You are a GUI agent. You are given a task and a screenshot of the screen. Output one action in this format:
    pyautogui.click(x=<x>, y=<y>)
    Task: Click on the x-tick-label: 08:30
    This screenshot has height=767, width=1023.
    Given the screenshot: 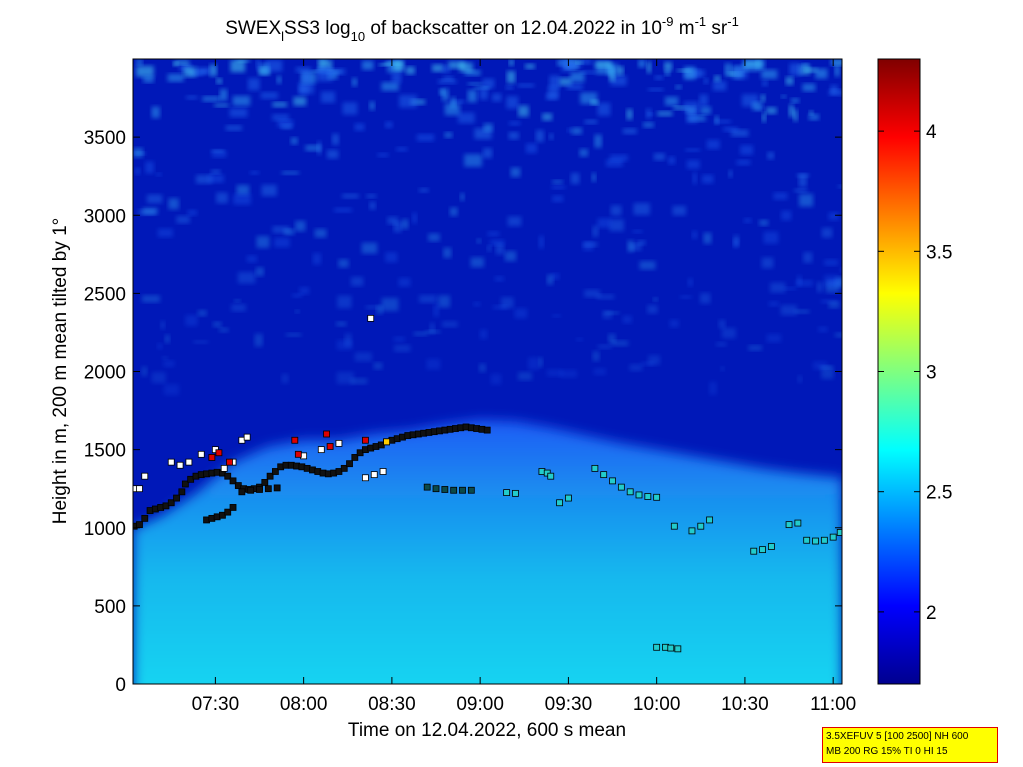 What is the action you would take?
    pyautogui.click(x=392, y=704)
    